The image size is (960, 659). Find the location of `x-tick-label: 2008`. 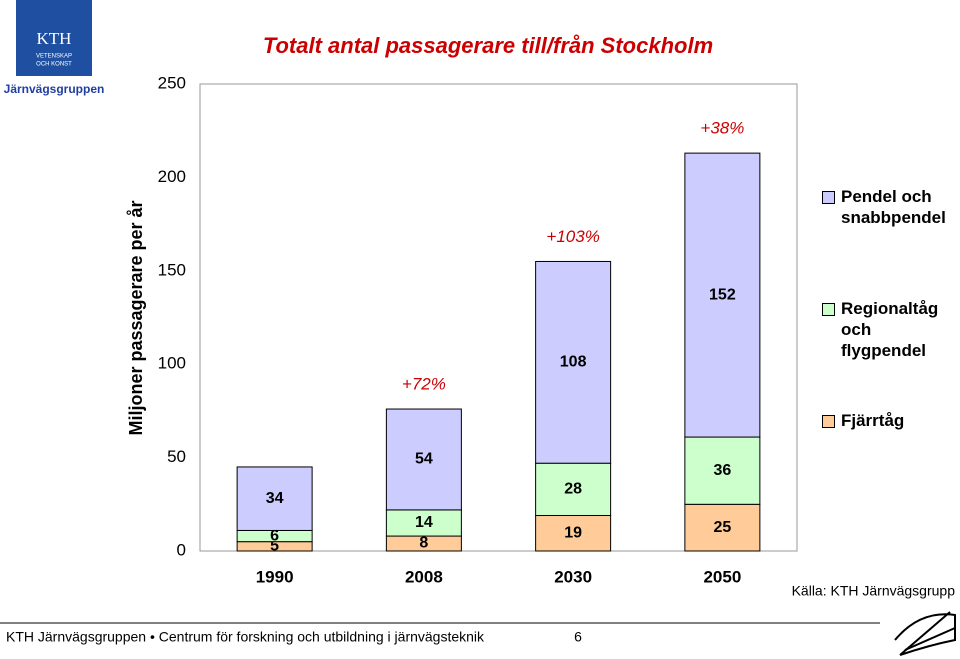

x-tick-label: 2008 is located at coordinates (424, 576).